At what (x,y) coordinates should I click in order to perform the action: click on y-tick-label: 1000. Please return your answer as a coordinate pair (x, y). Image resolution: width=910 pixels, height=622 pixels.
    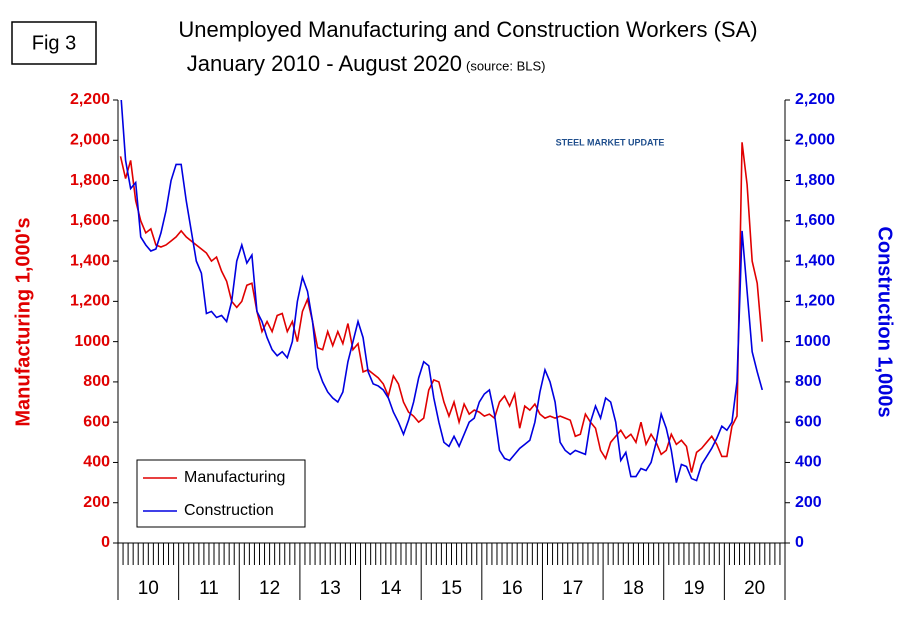
    Looking at the image, I should click on (92, 341).